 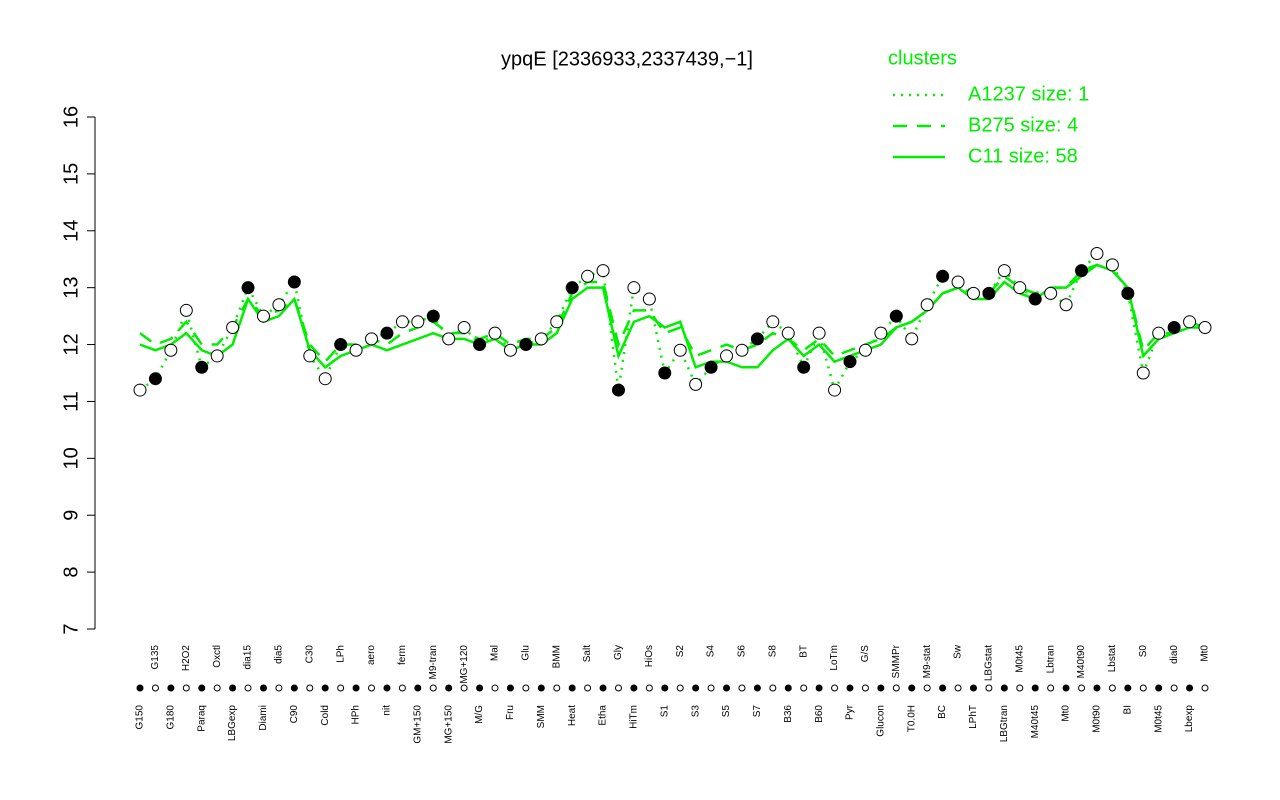 What do you see at coordinates (340, 654) in the screenshot?
I see `x-tick-label: LPh` at bounding box center [340, 654].